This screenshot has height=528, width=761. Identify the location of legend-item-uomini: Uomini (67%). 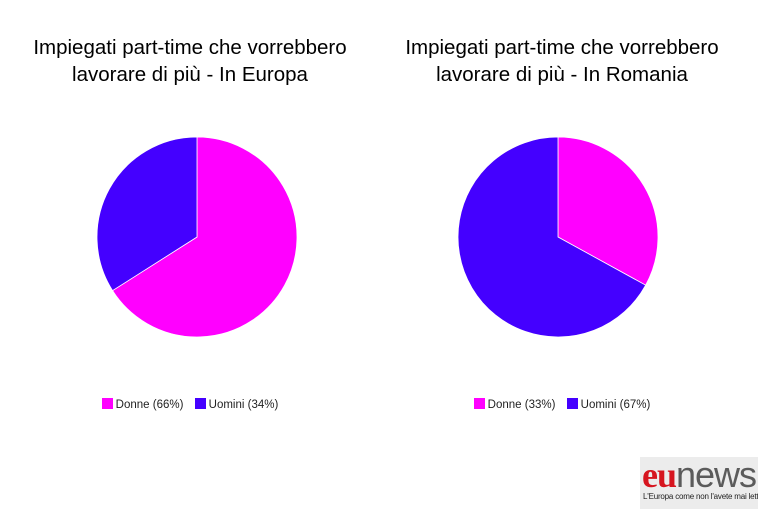
(608, 404).